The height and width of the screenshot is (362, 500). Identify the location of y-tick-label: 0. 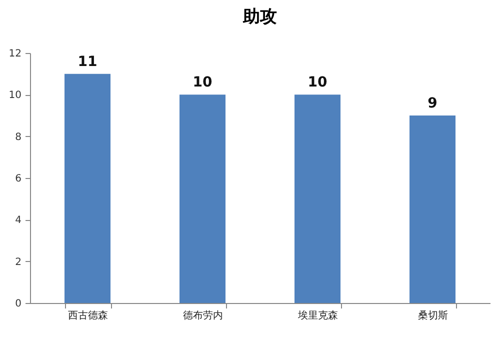
(18, 304).